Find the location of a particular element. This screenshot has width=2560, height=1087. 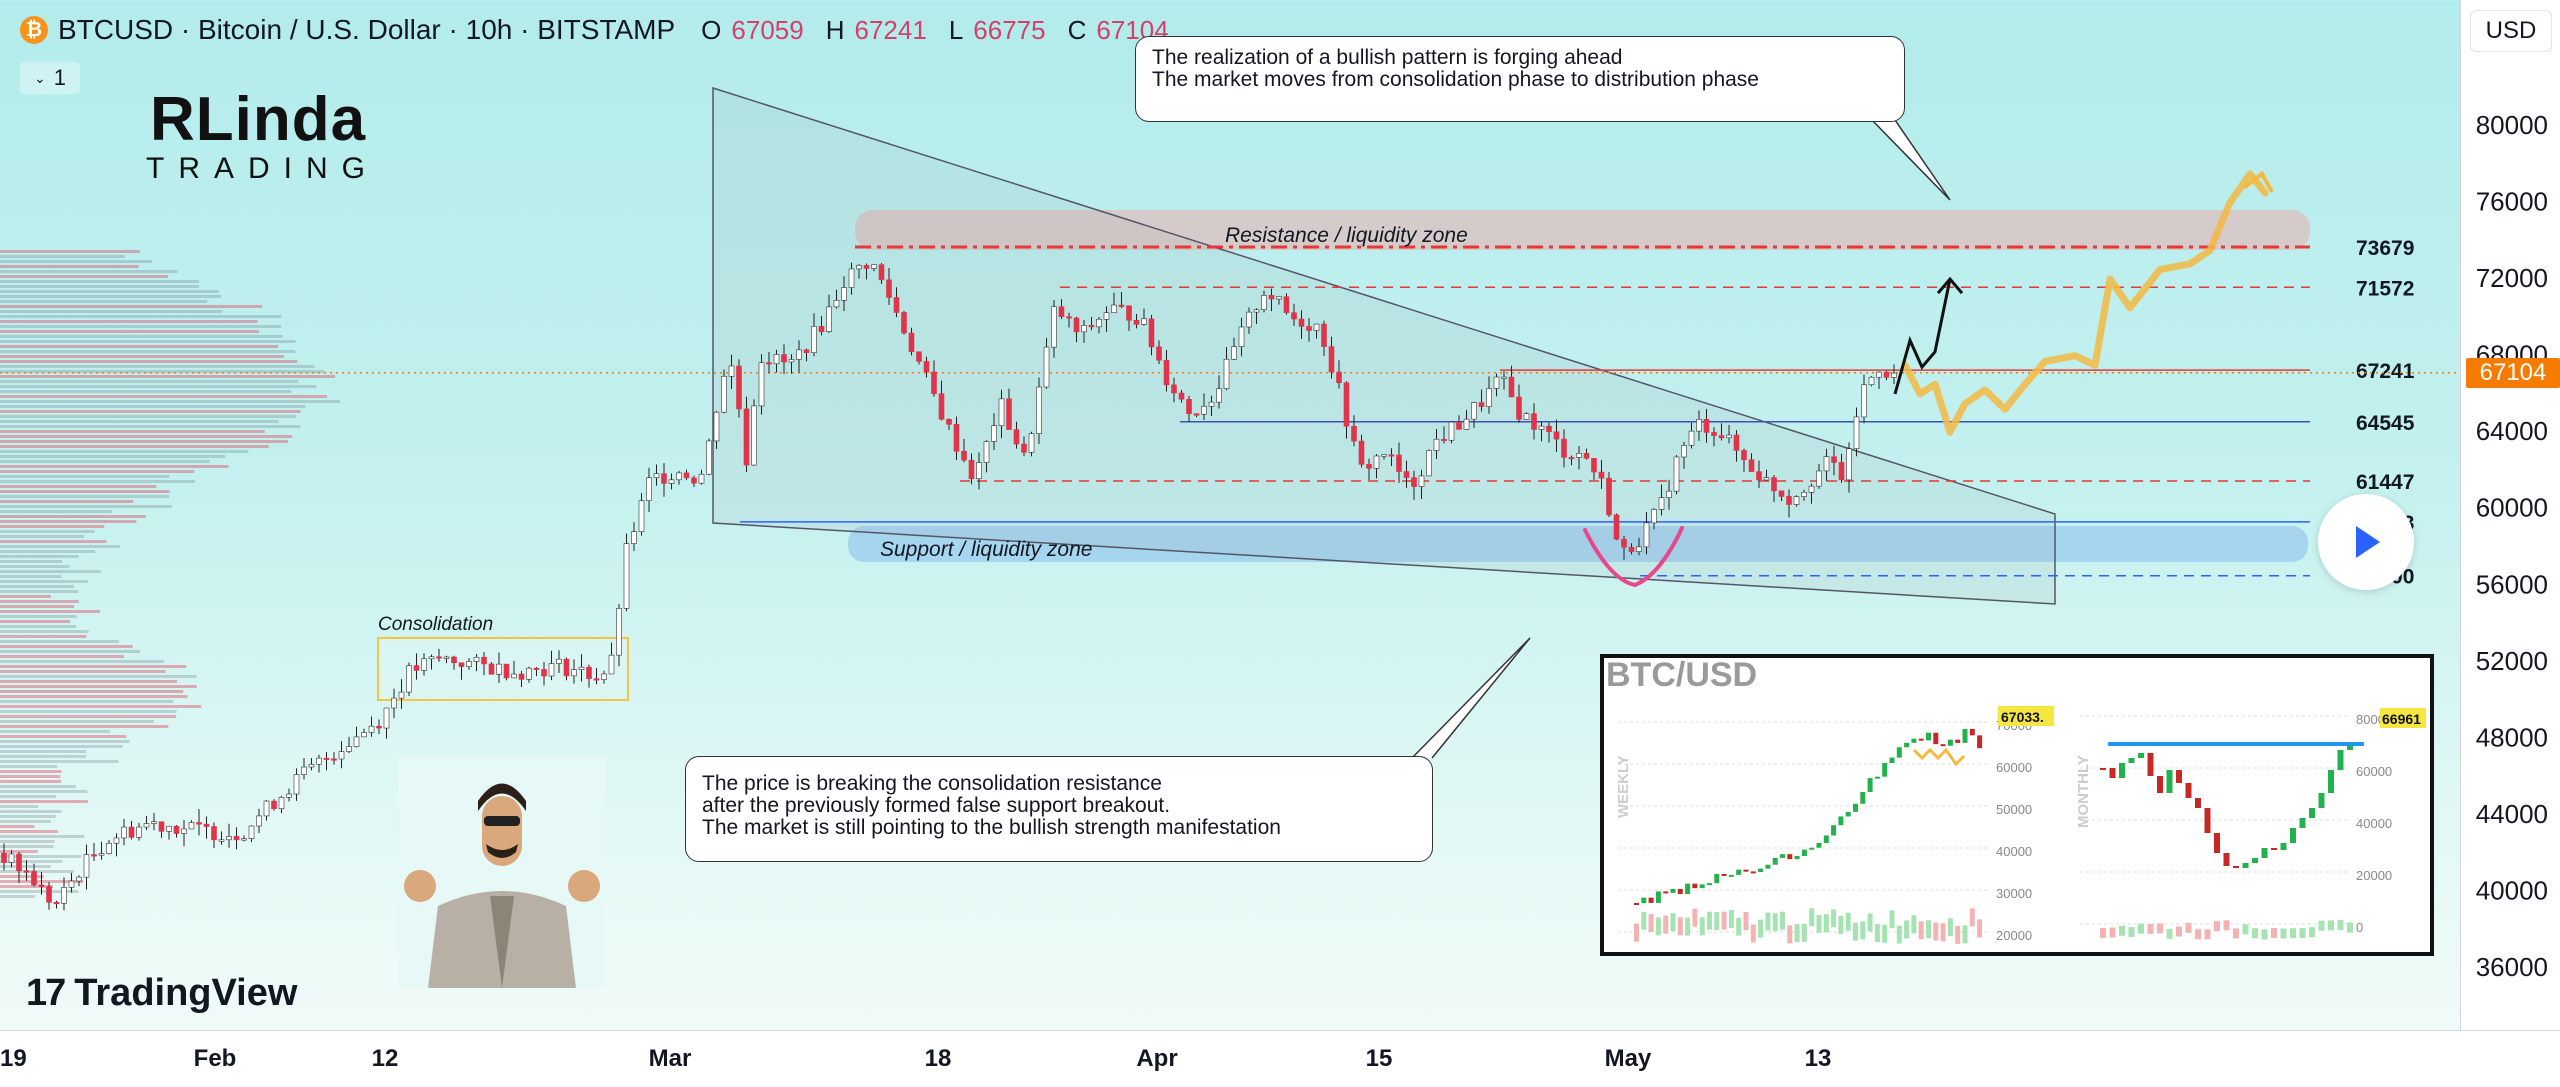

time-tick-label: 15 is located at coordinates (1379, 1058).